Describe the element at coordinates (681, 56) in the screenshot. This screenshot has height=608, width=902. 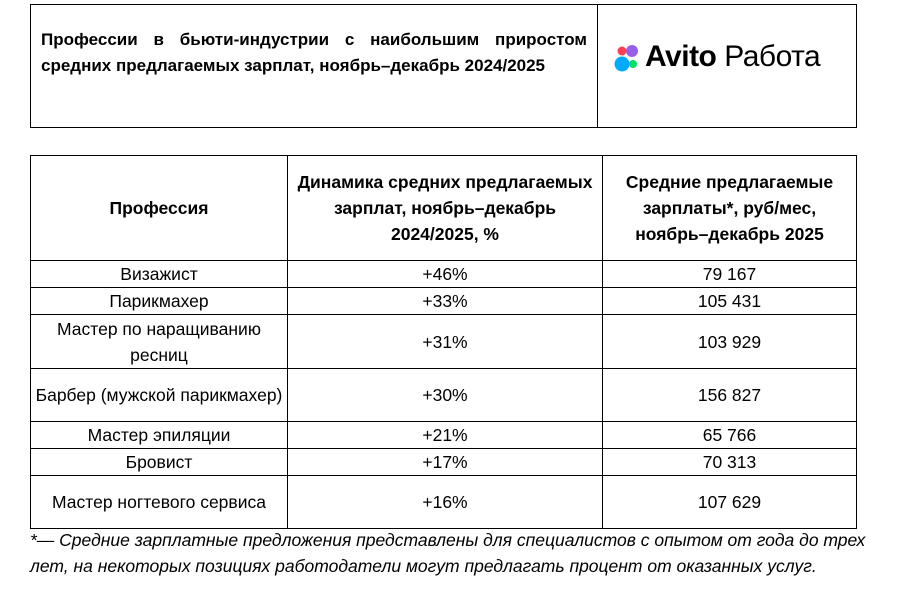
I see `logo-brand: Avito` at that location.